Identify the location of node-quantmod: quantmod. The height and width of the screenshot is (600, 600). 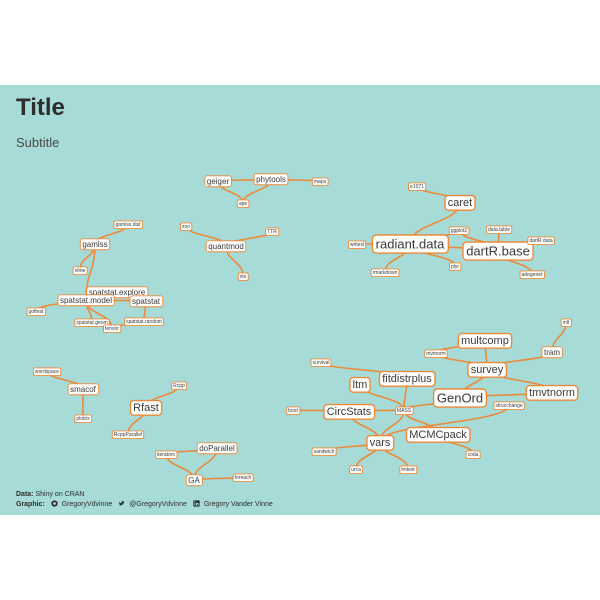
(226, 246).